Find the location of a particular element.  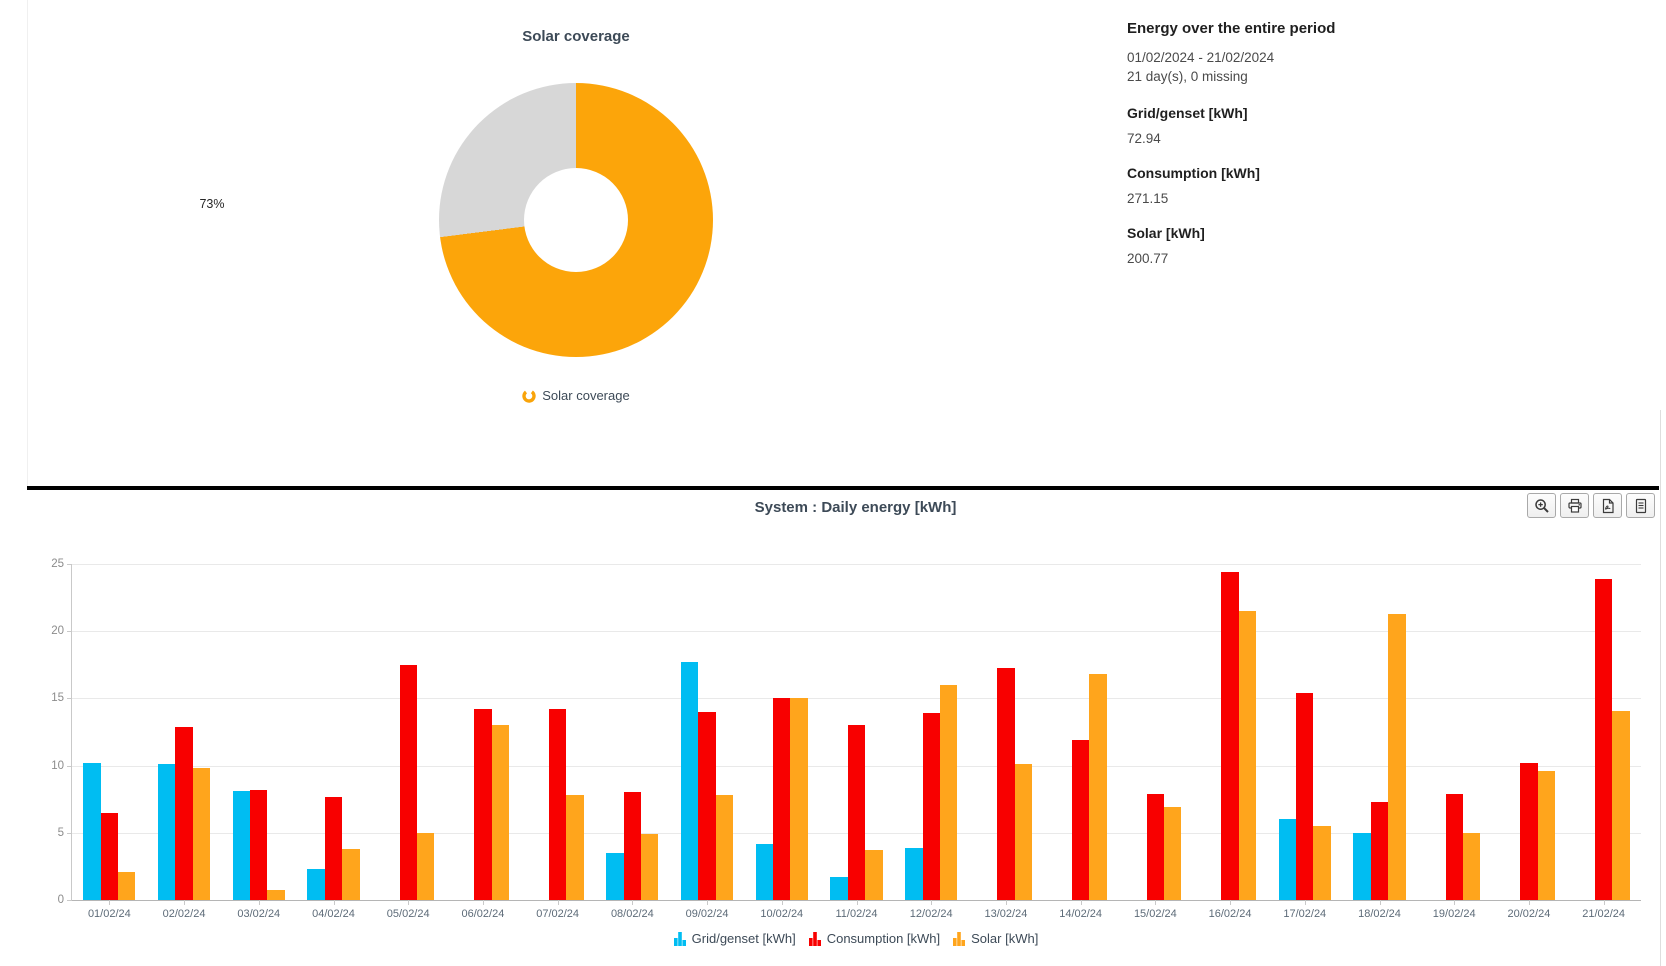

text-file-icon is located at coordinates (1640, 505).